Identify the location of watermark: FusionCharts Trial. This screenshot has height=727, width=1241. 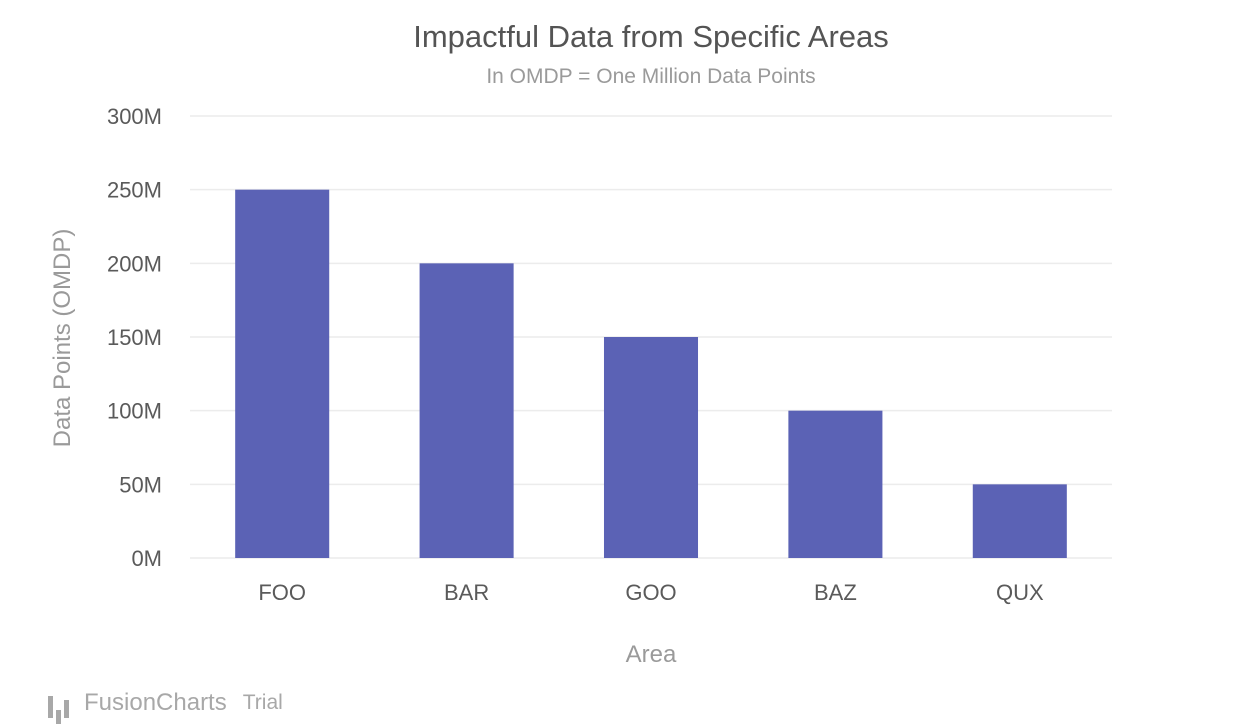
(165, 705).